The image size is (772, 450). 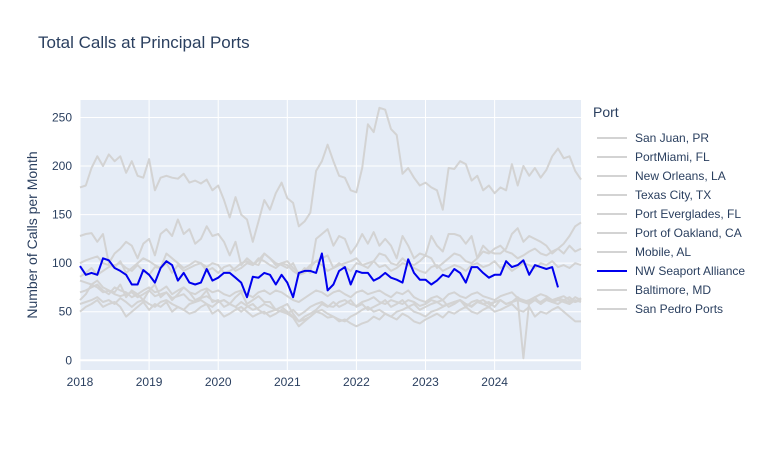 I want to click on y-tick-label: 150, so click(x=62, y=215).